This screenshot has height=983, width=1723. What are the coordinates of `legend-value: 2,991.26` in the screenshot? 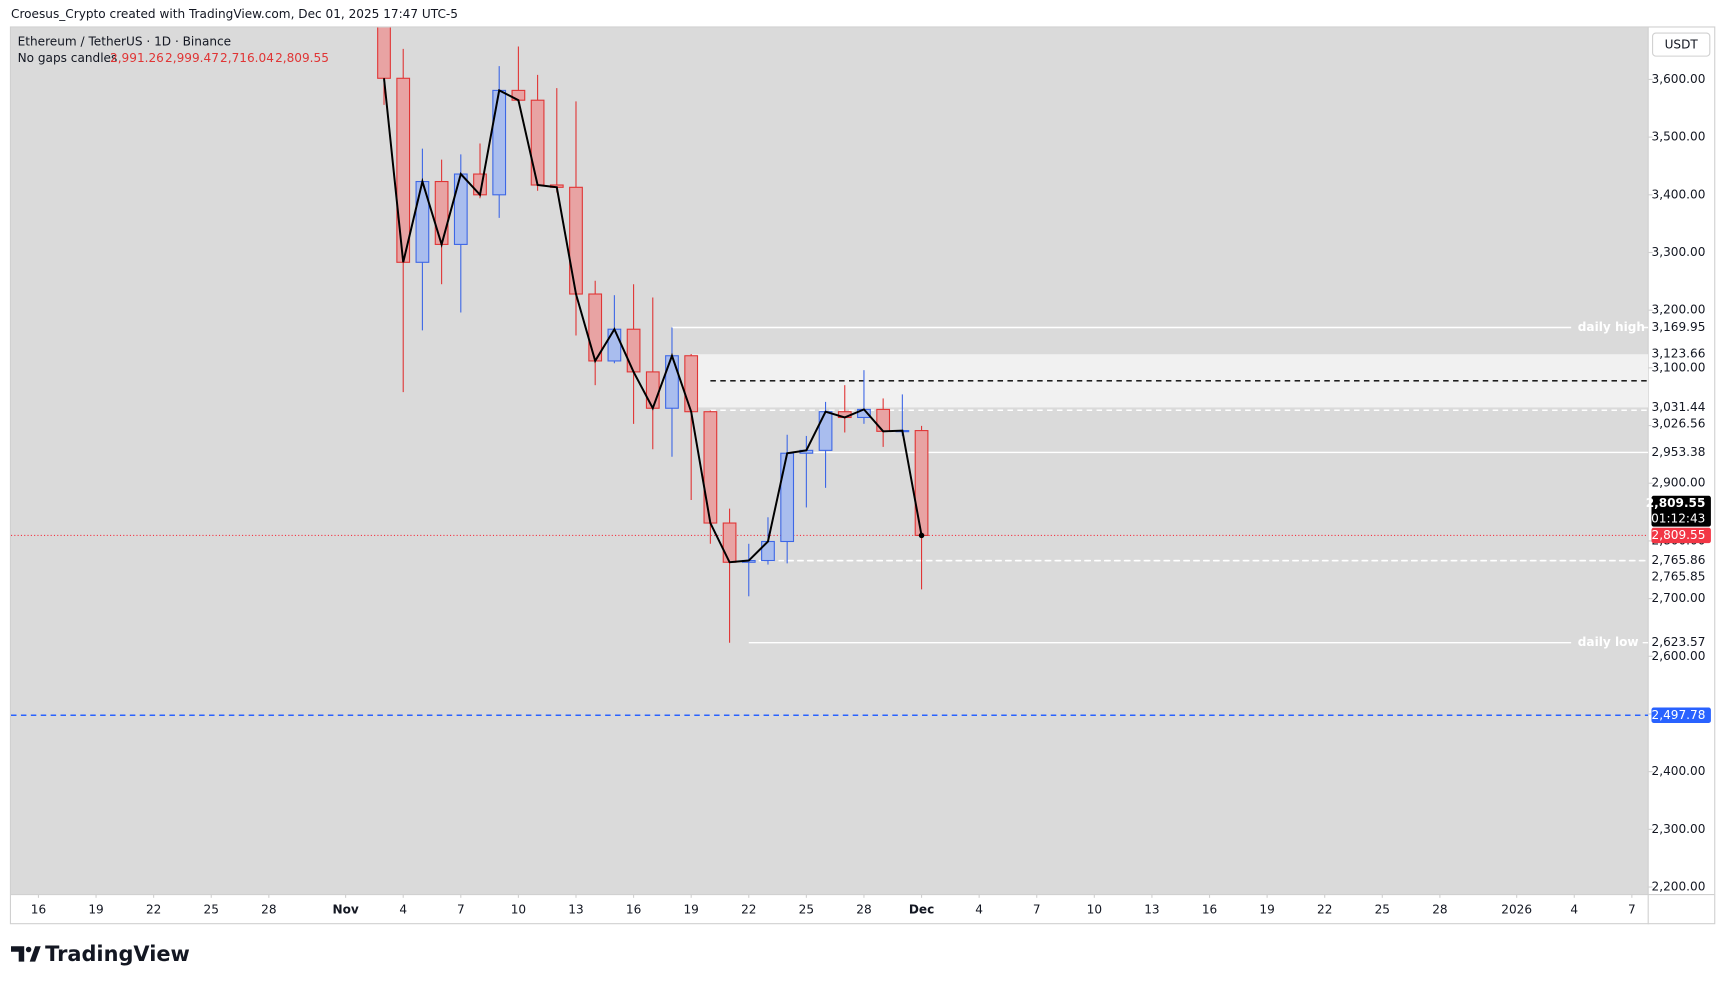 It's located at (137, 58).